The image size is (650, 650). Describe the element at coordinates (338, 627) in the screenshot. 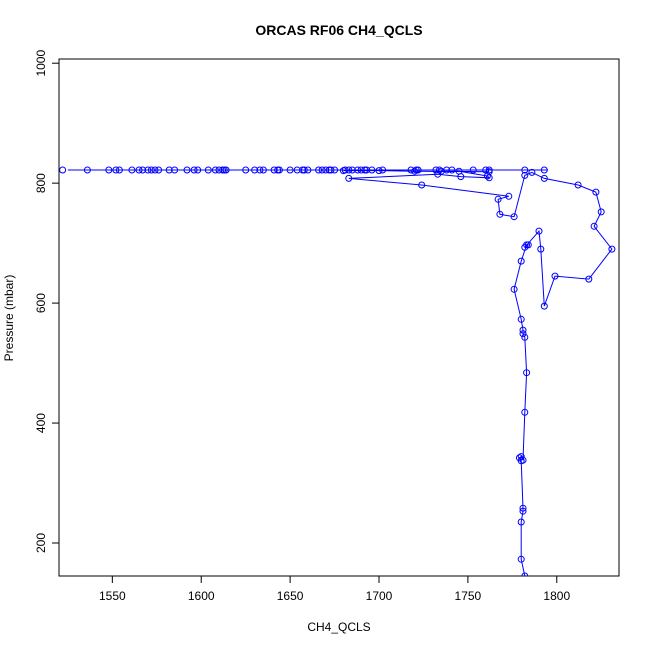

I see `x-axis-label: CH4_QCLS` at that location.